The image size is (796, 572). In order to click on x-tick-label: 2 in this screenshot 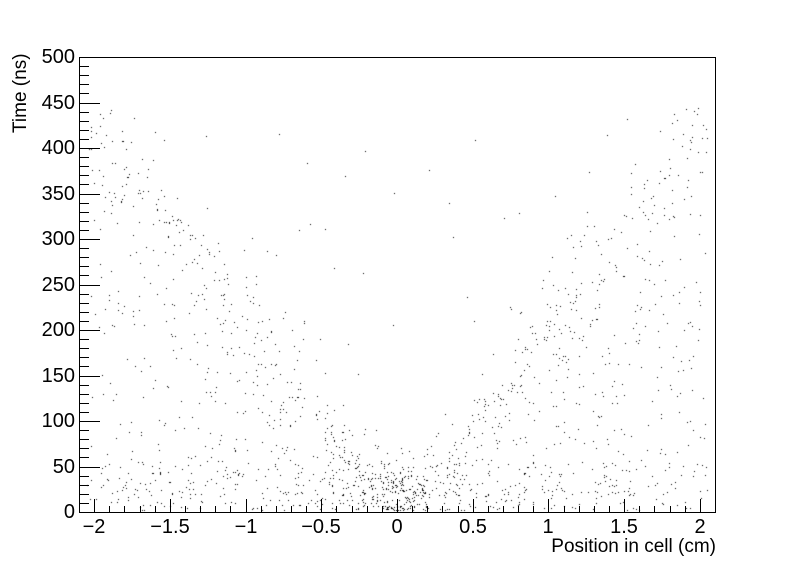, I will do `click(700, 527)`.